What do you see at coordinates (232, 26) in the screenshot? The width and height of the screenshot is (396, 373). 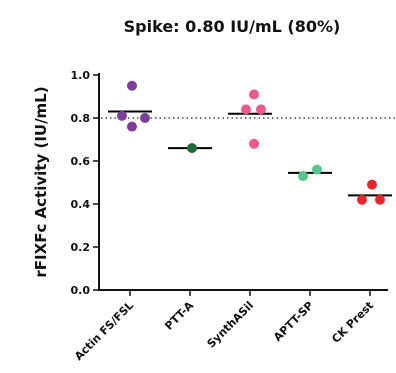 I see `chart-title: Spike: 0.80 IU/mL (80%)` at bounding box center [232, 26].